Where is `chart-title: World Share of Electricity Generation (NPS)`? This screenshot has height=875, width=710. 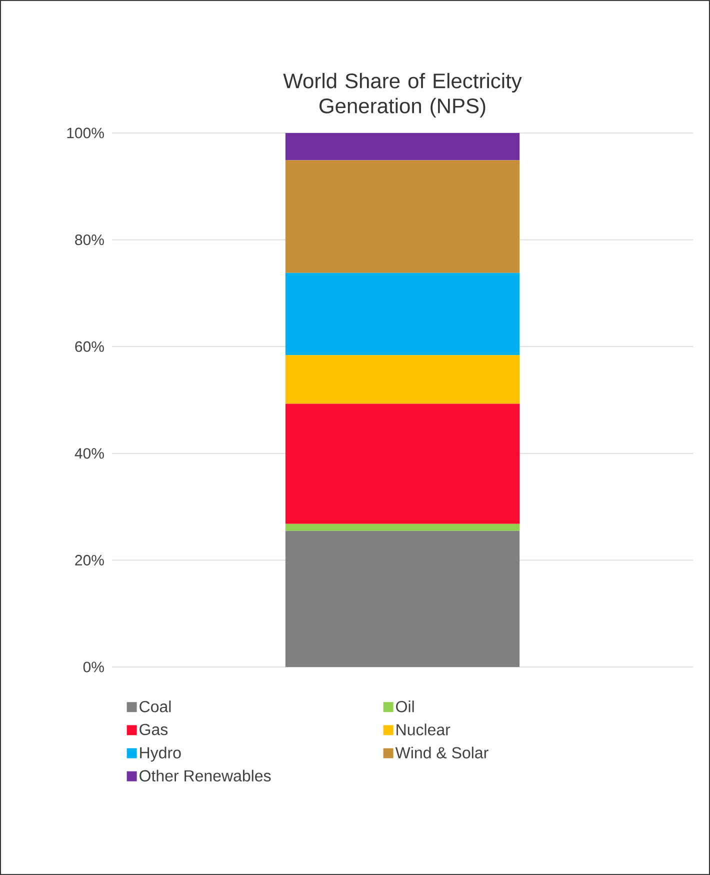
chart-title: World Share of Electricity Generation (NPS) is located at coordinates (402, 95).